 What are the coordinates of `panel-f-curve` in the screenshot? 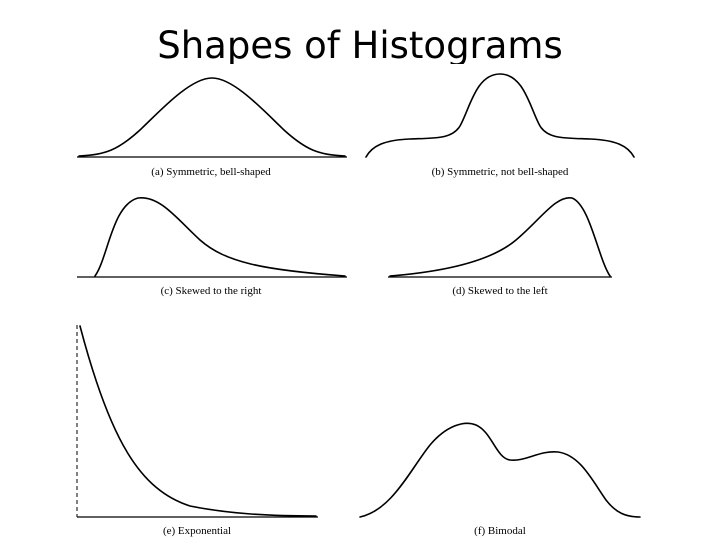 It's located at (500, 470).